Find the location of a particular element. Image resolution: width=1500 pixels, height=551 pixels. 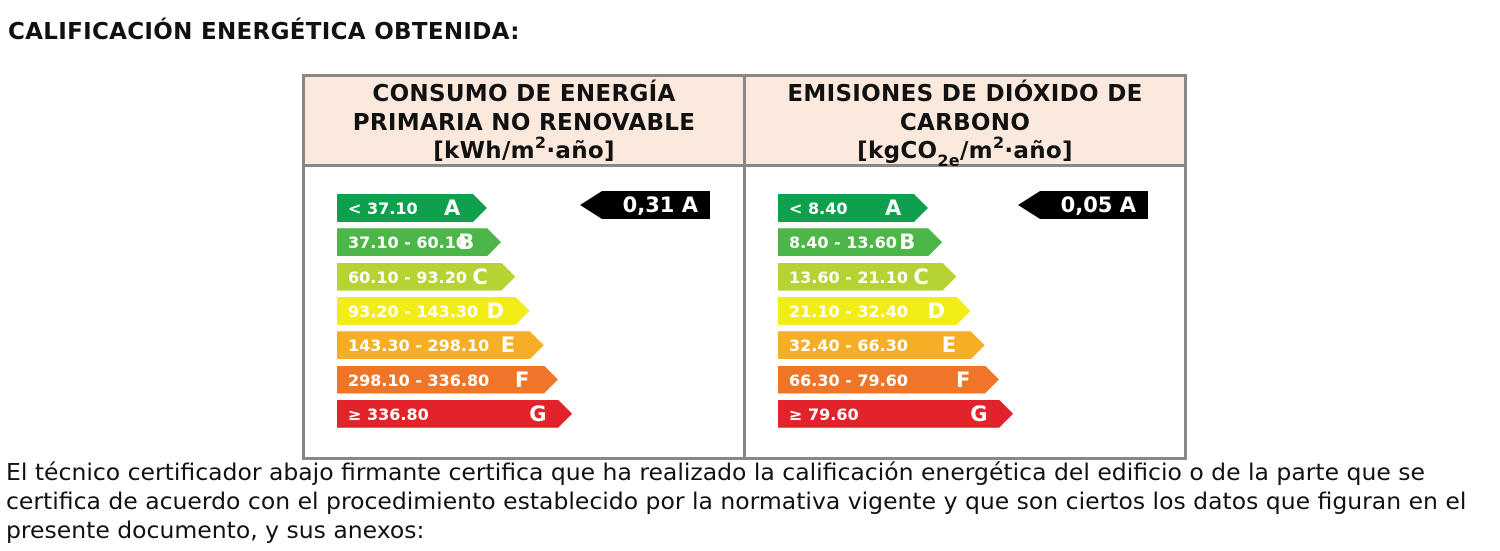

consumption-rating-indicator: 0,31 A is located at coordinates (645, 205).